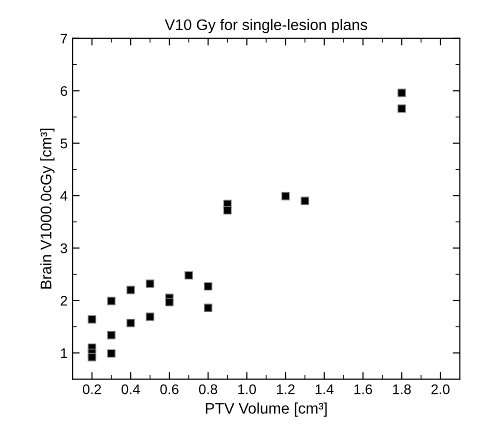 This screenshot has height=426, width=484. I want to click on x-axis-title: PTV Volume [cm³], so click(266, 409).